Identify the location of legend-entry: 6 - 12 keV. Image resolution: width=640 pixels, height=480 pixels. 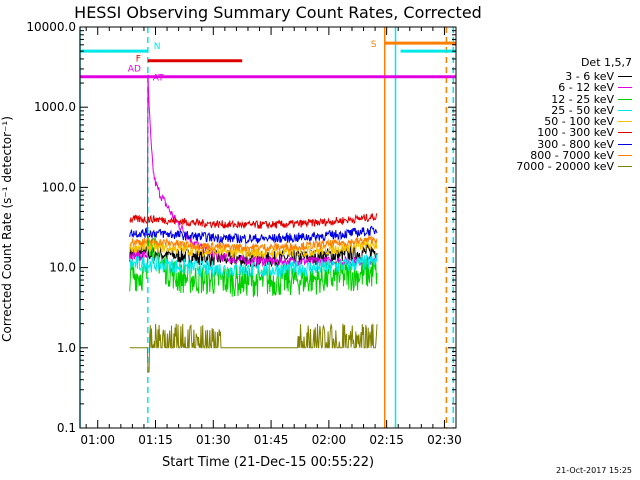
(560, 87).